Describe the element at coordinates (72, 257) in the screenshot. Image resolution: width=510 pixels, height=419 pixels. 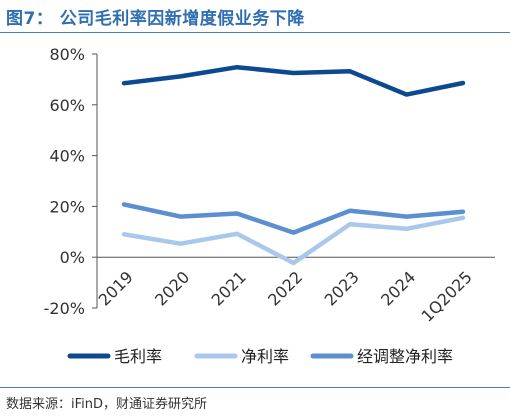
I see `y-tick-label: 0%` at that location.